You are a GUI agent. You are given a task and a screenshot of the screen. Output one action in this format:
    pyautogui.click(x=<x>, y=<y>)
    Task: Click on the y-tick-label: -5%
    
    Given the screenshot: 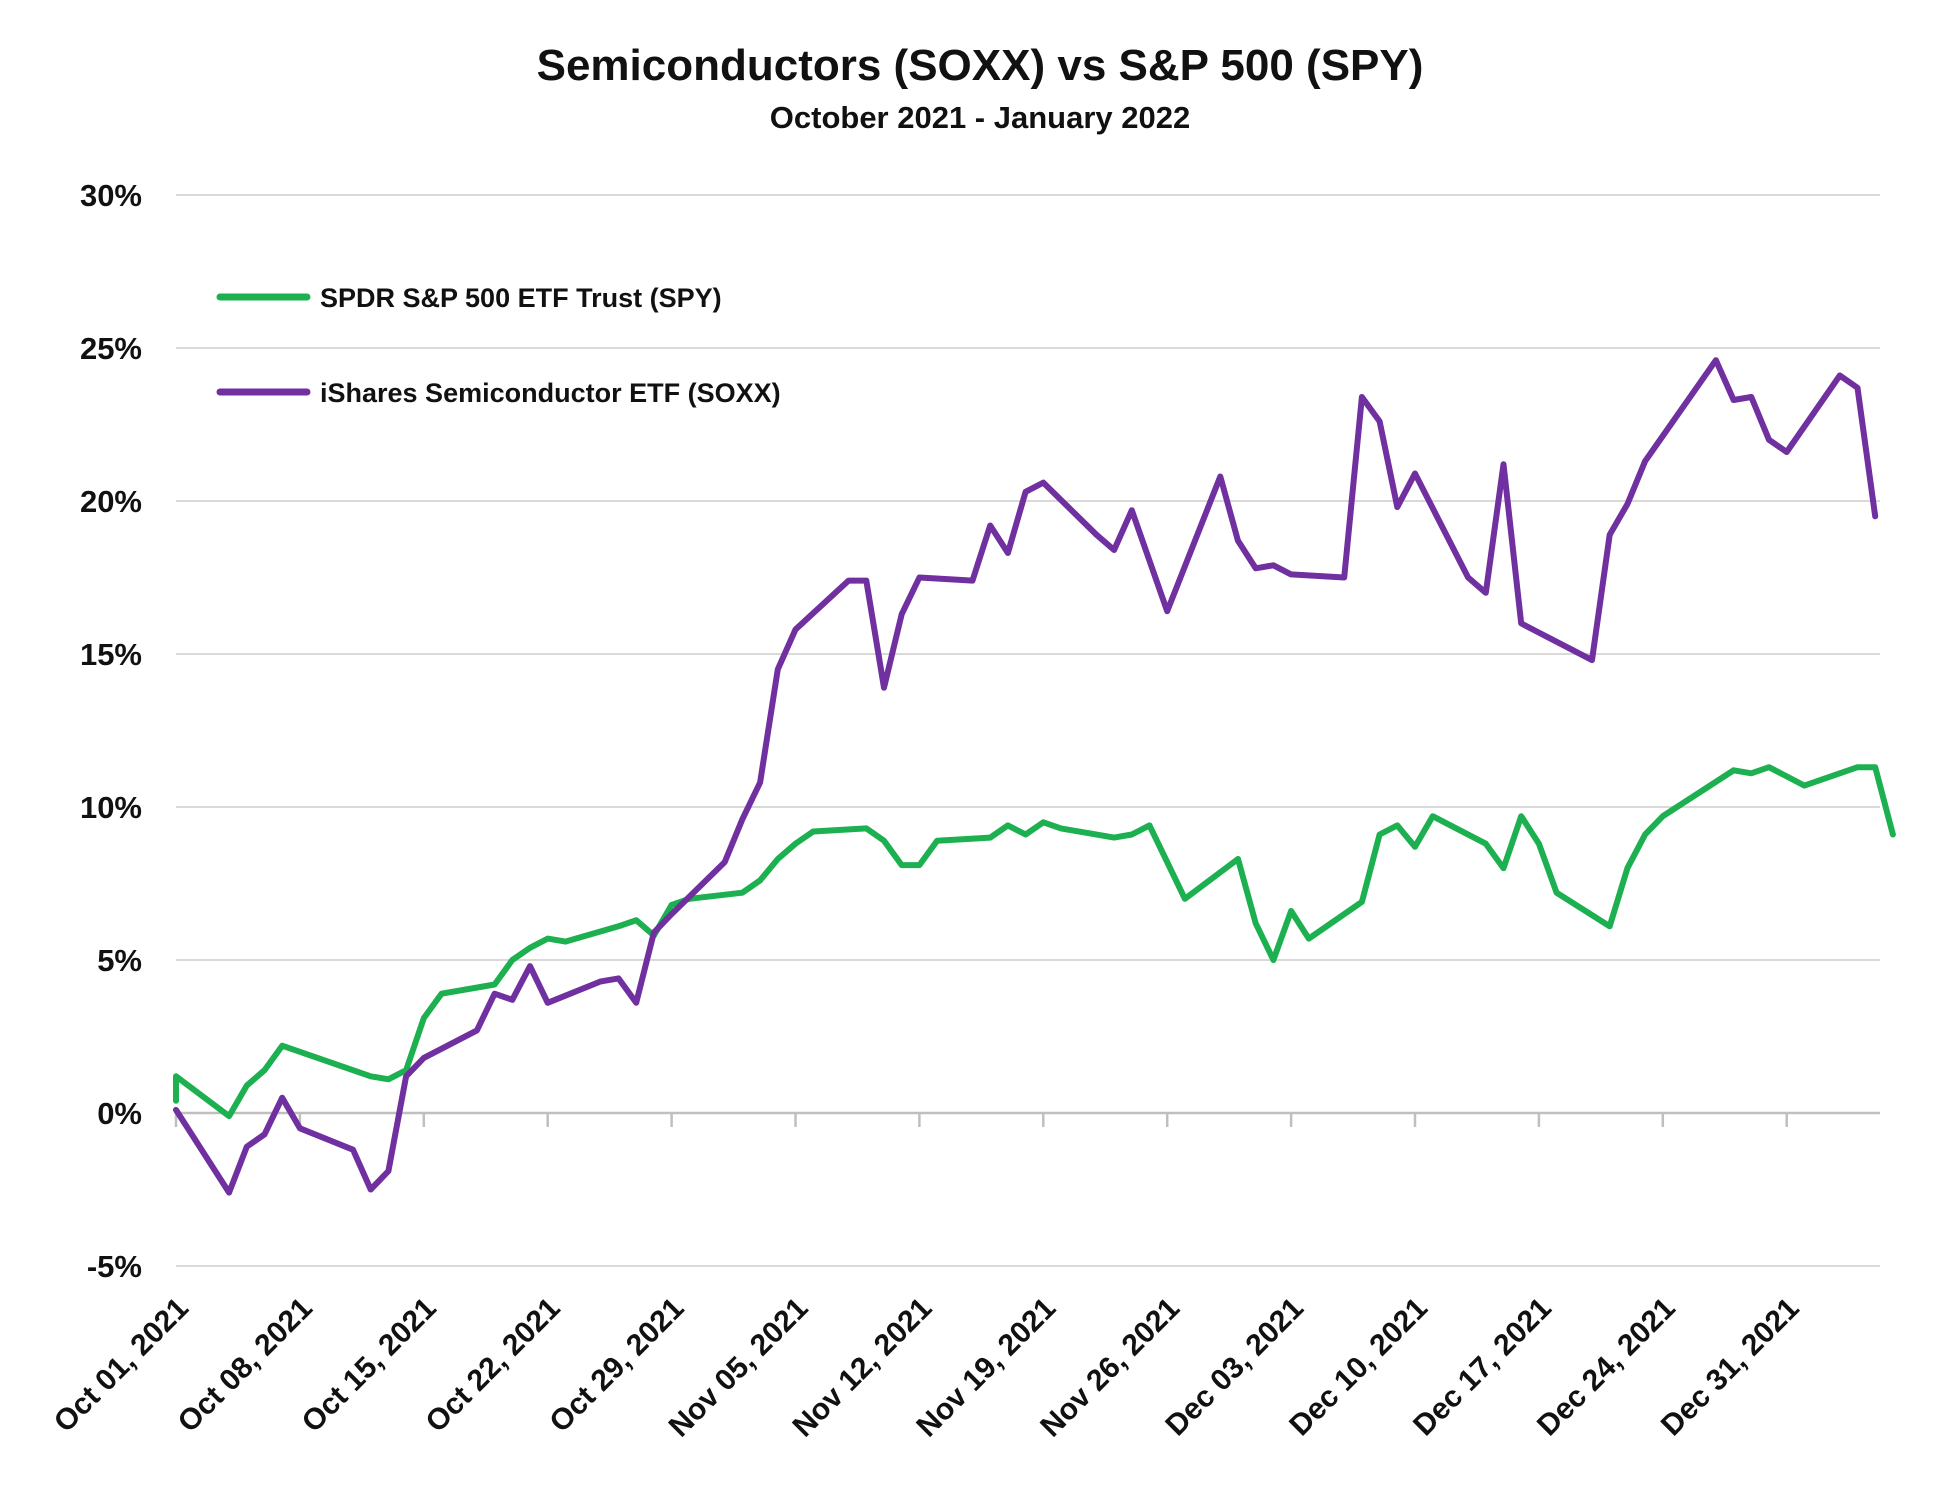 What is the action you would take?
    pyautogui.click(x=114, y=1266)
    